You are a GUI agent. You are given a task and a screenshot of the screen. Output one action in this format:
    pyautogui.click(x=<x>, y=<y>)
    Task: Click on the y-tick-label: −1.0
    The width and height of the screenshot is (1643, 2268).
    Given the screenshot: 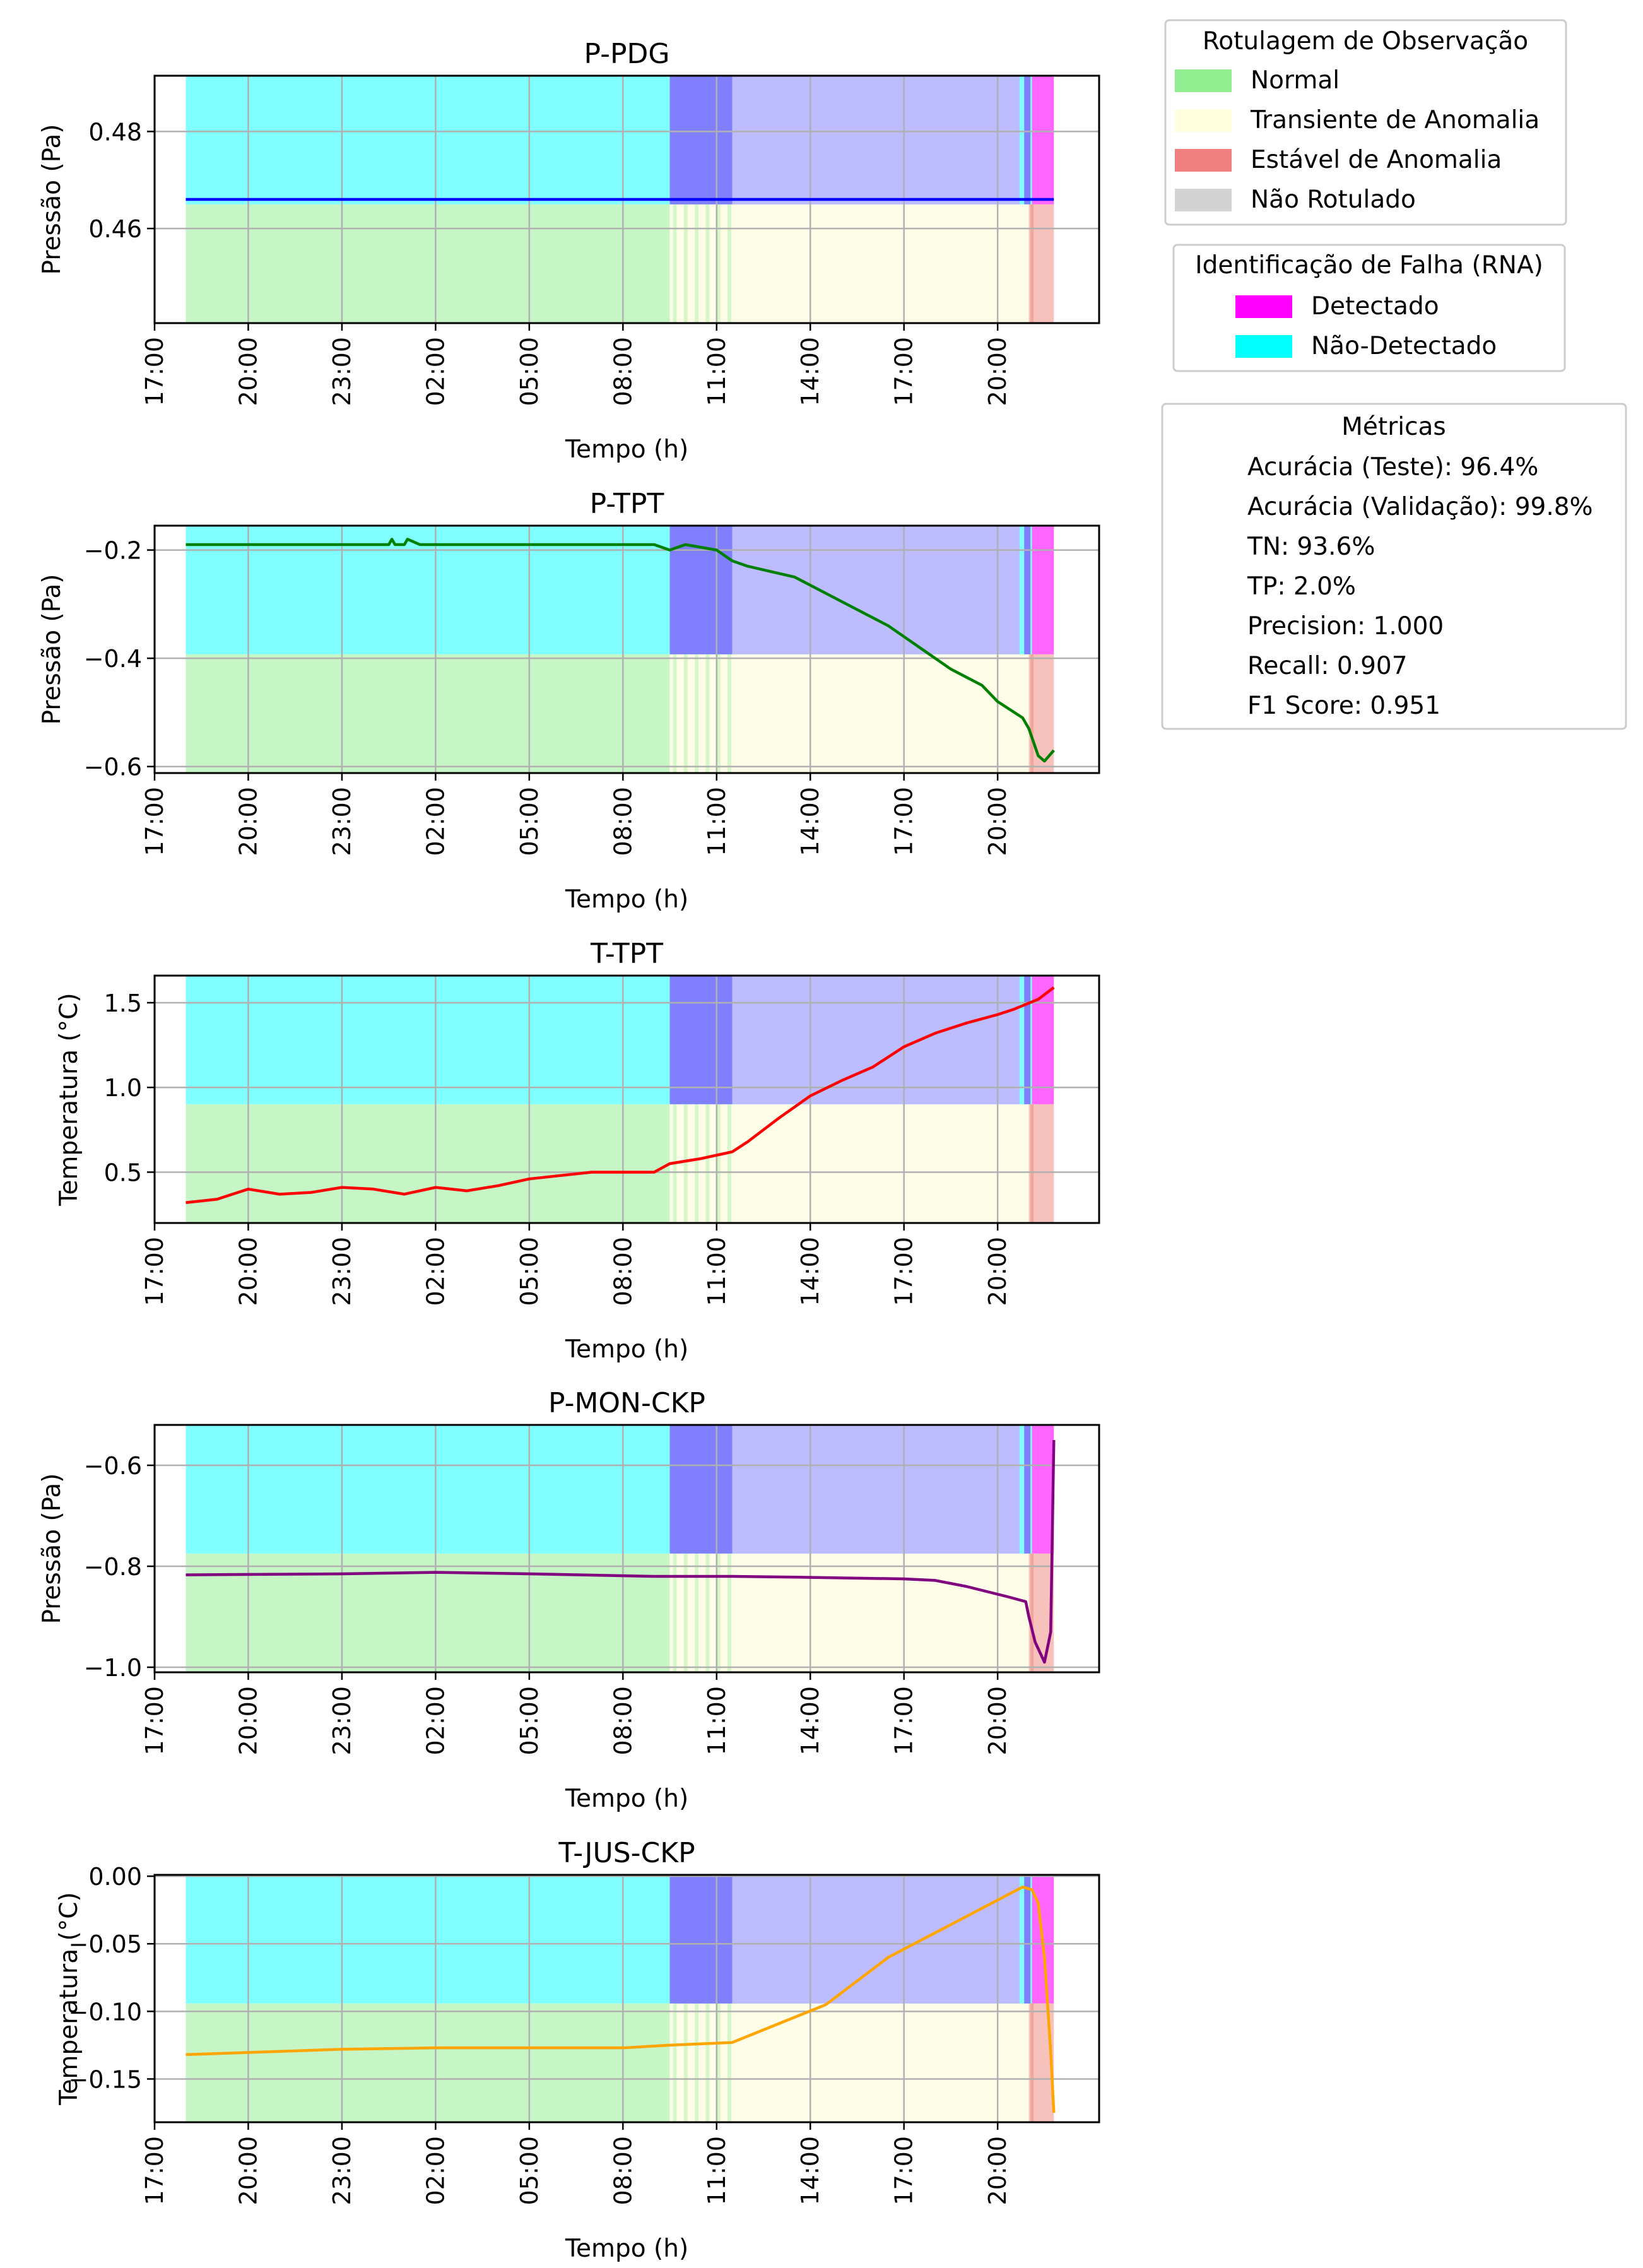 What is the action you would take?
    pyautogui.click(x=113, y=1668)
    